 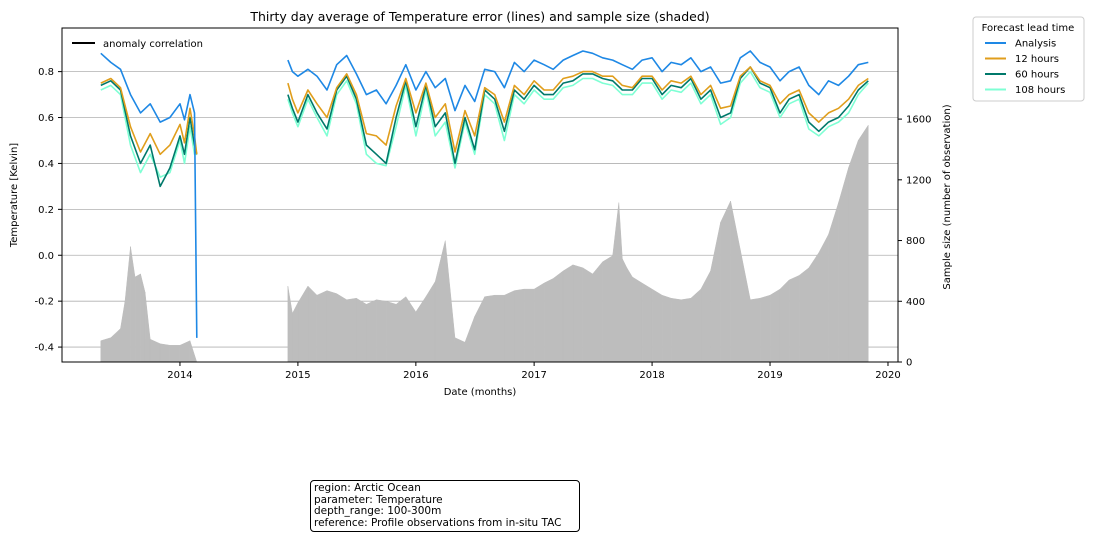 What do you see at coordinates (44, 302) in the screenshot?
I see `y-tick-label: -0.2` at bounding box center [44, 302].